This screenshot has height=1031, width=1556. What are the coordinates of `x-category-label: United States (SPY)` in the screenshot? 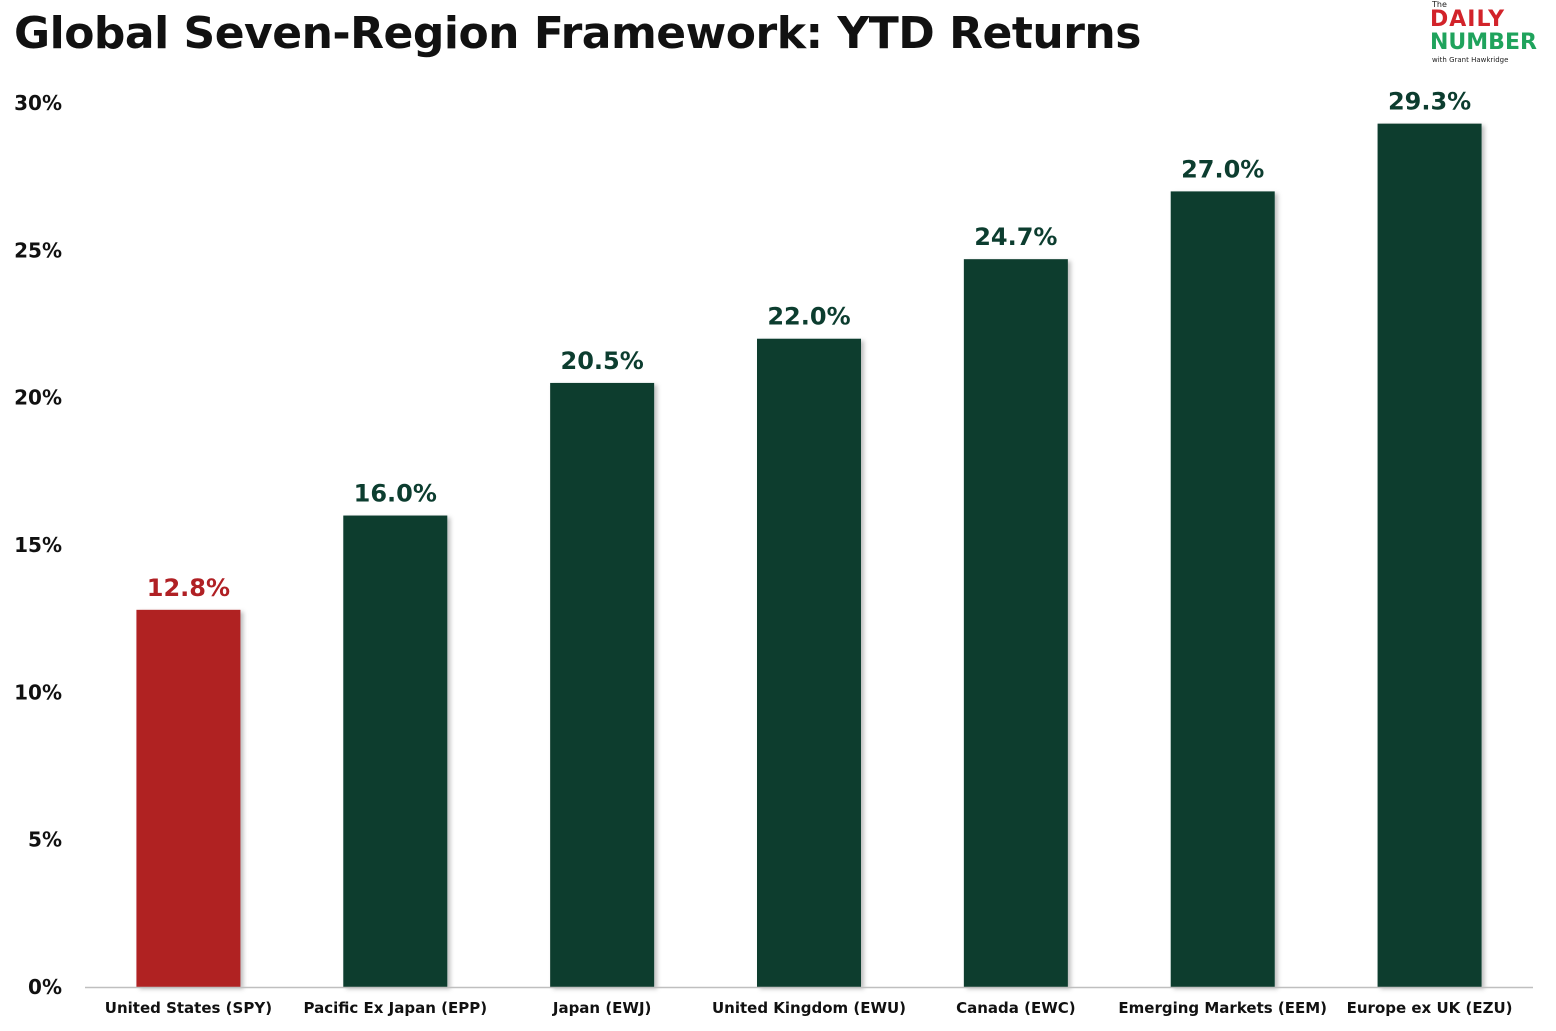 It's located at (188, 1008).